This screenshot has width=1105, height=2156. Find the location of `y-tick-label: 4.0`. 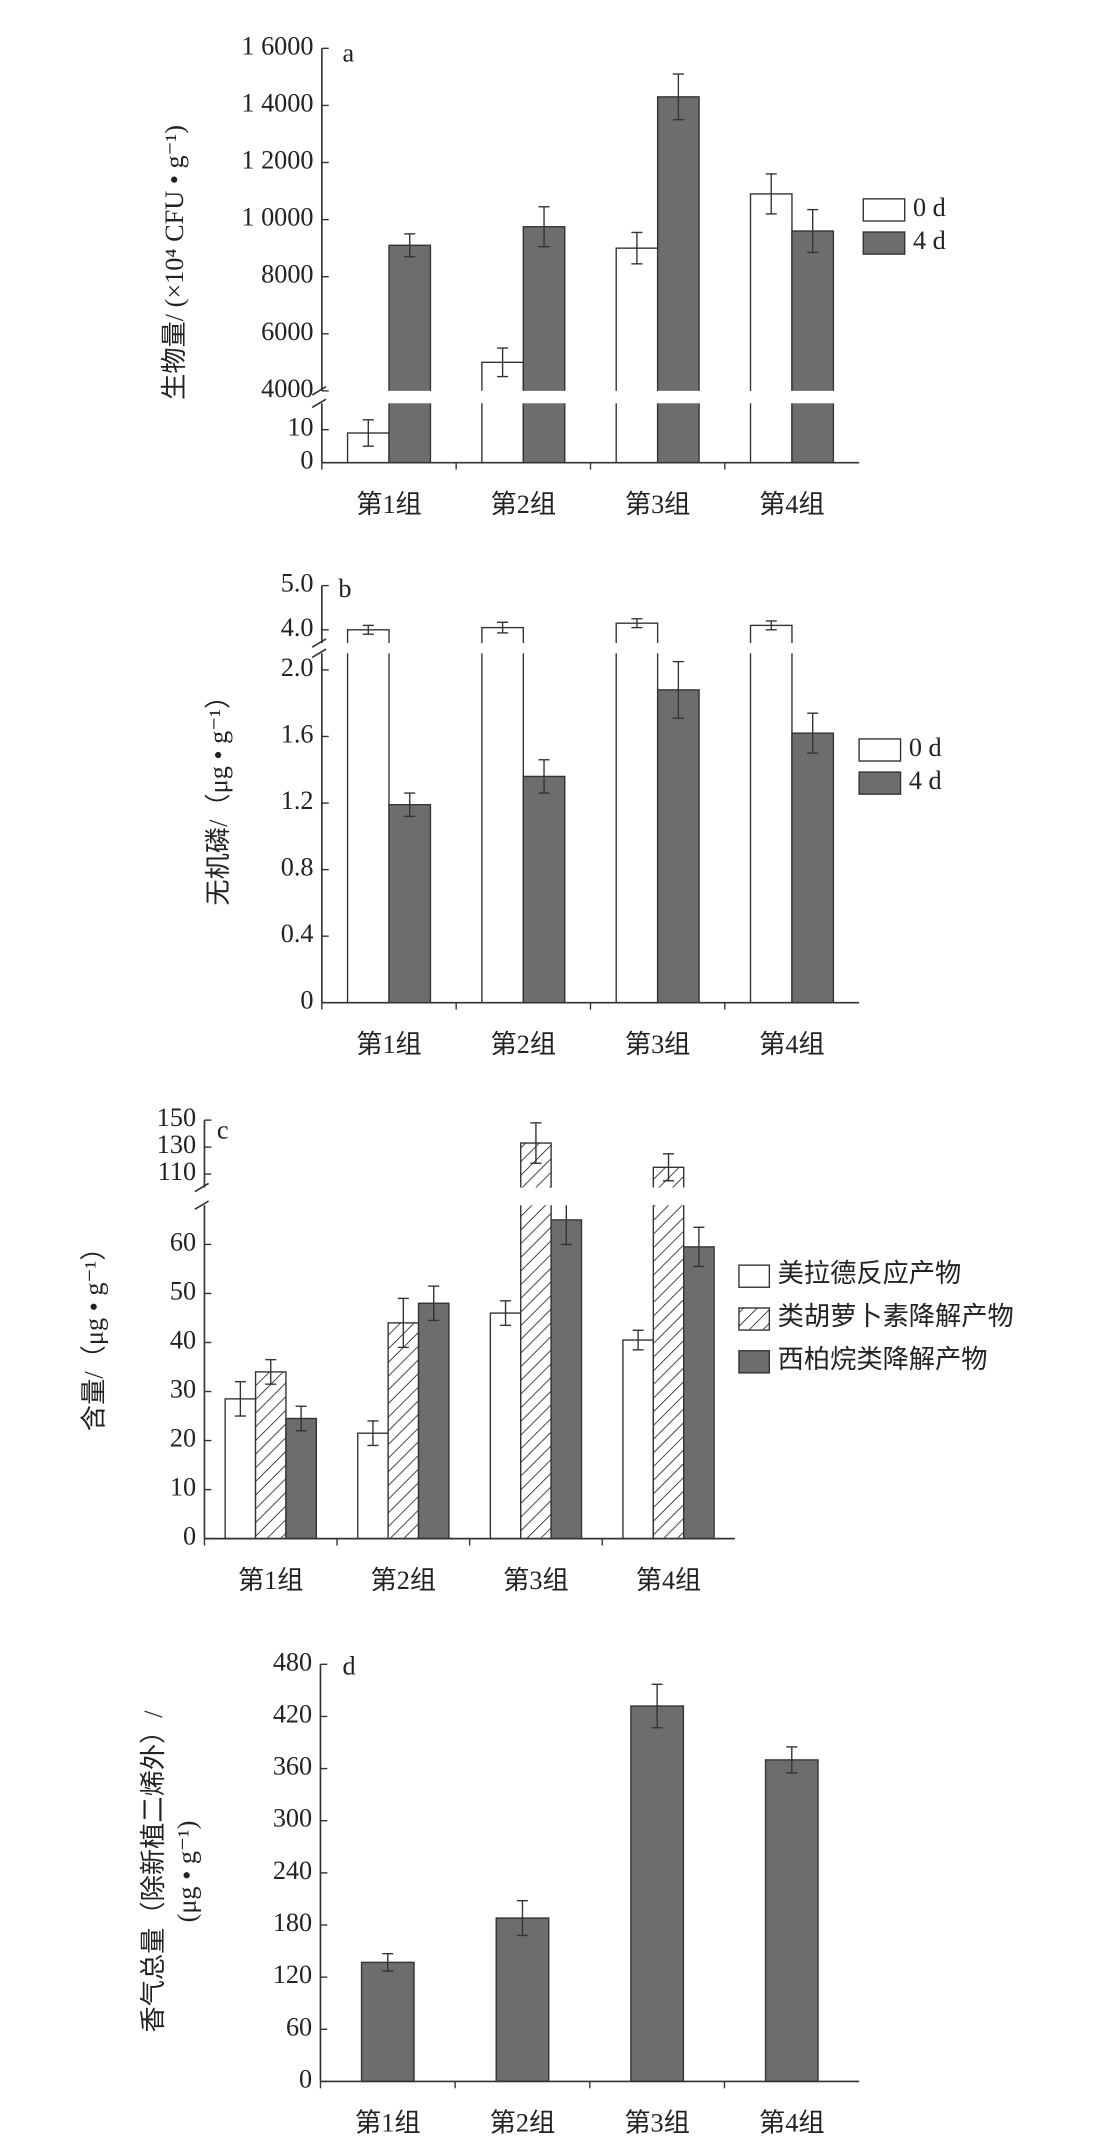

y-tick-label: 4.0 is located at coordinates (297, 627).